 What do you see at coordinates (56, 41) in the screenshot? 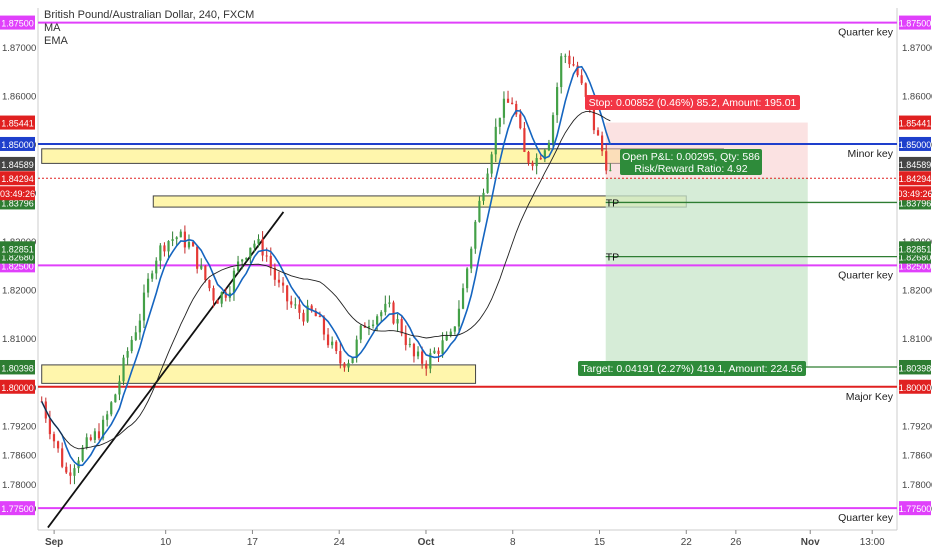
I see `indicator-ema-label: EMA` at bounding box center [56, 41].